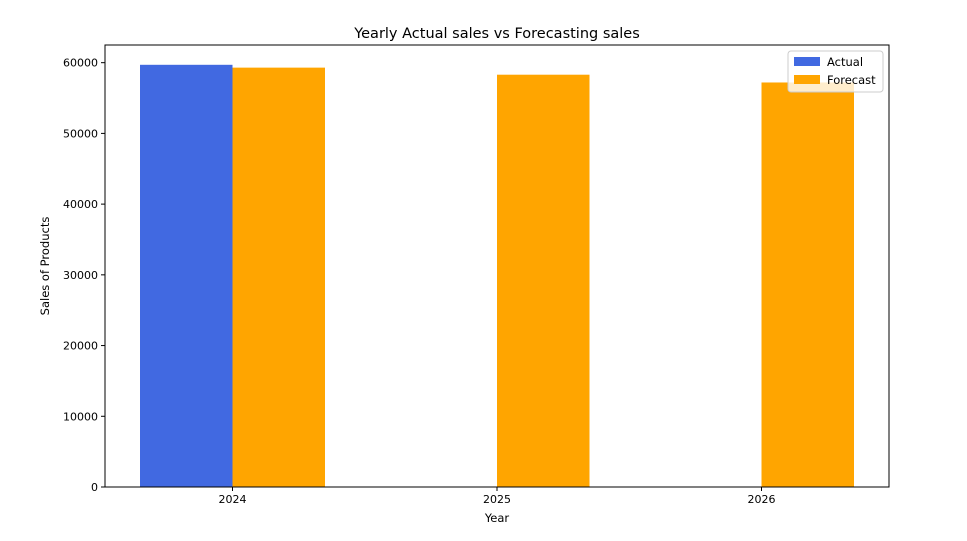 The image size is (967, 541). What do you see at coordinates (807, 284) in the screenshot?
I see `bar-forecast-2026` at bounding box center [807, 284].